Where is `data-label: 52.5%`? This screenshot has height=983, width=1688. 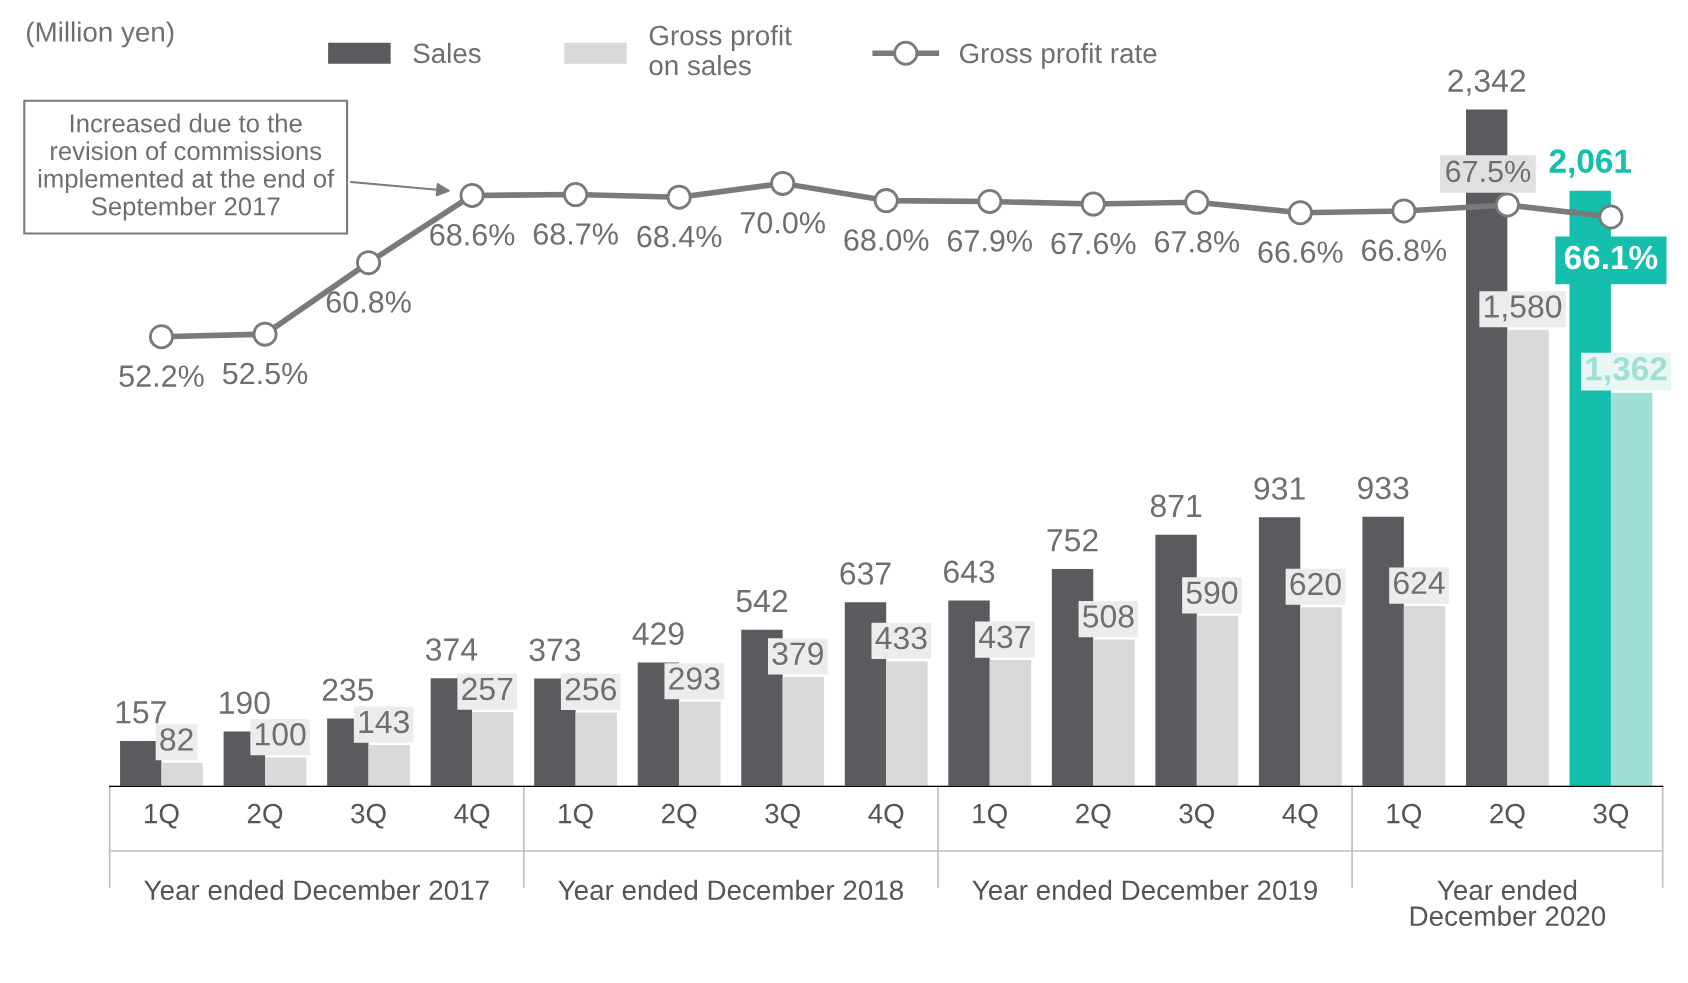 data-label: 52.5% is located at coordinates (265, 373).